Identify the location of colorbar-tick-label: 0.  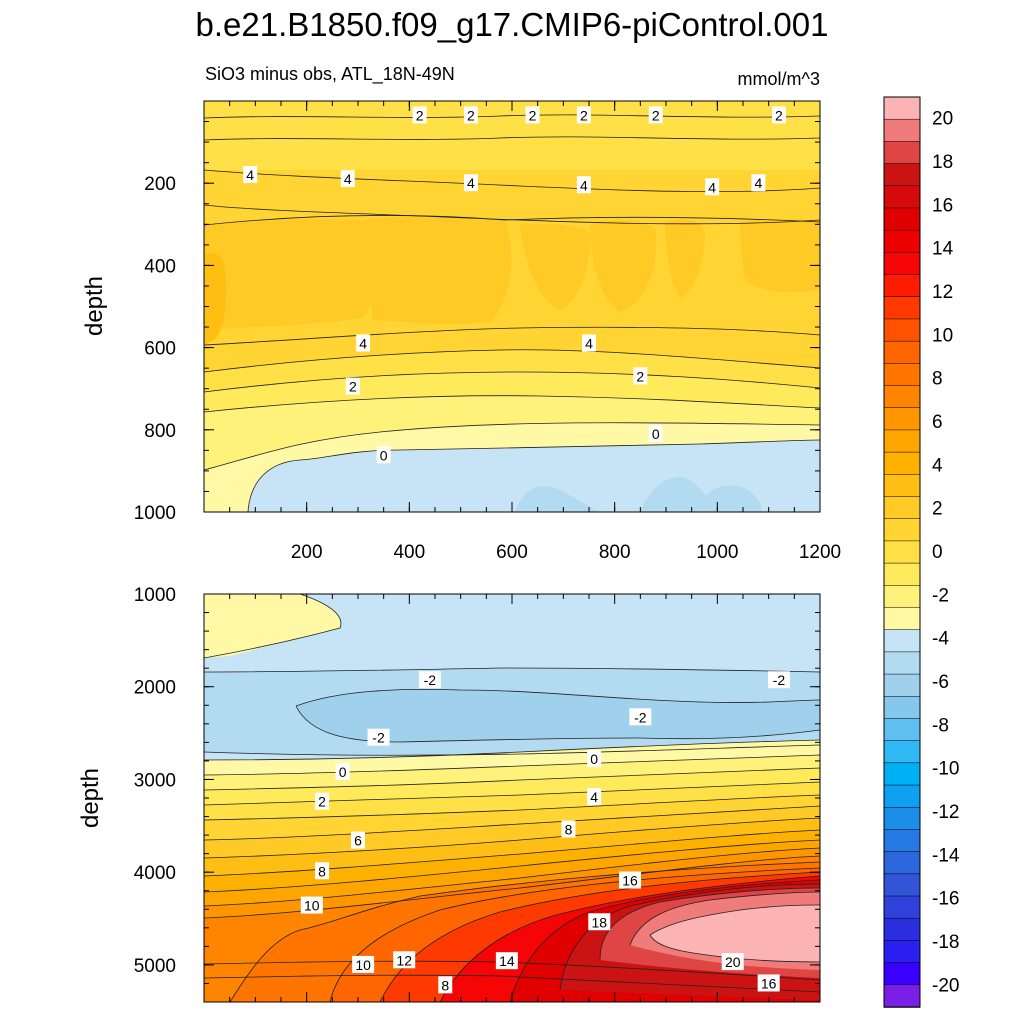
(937, 552).